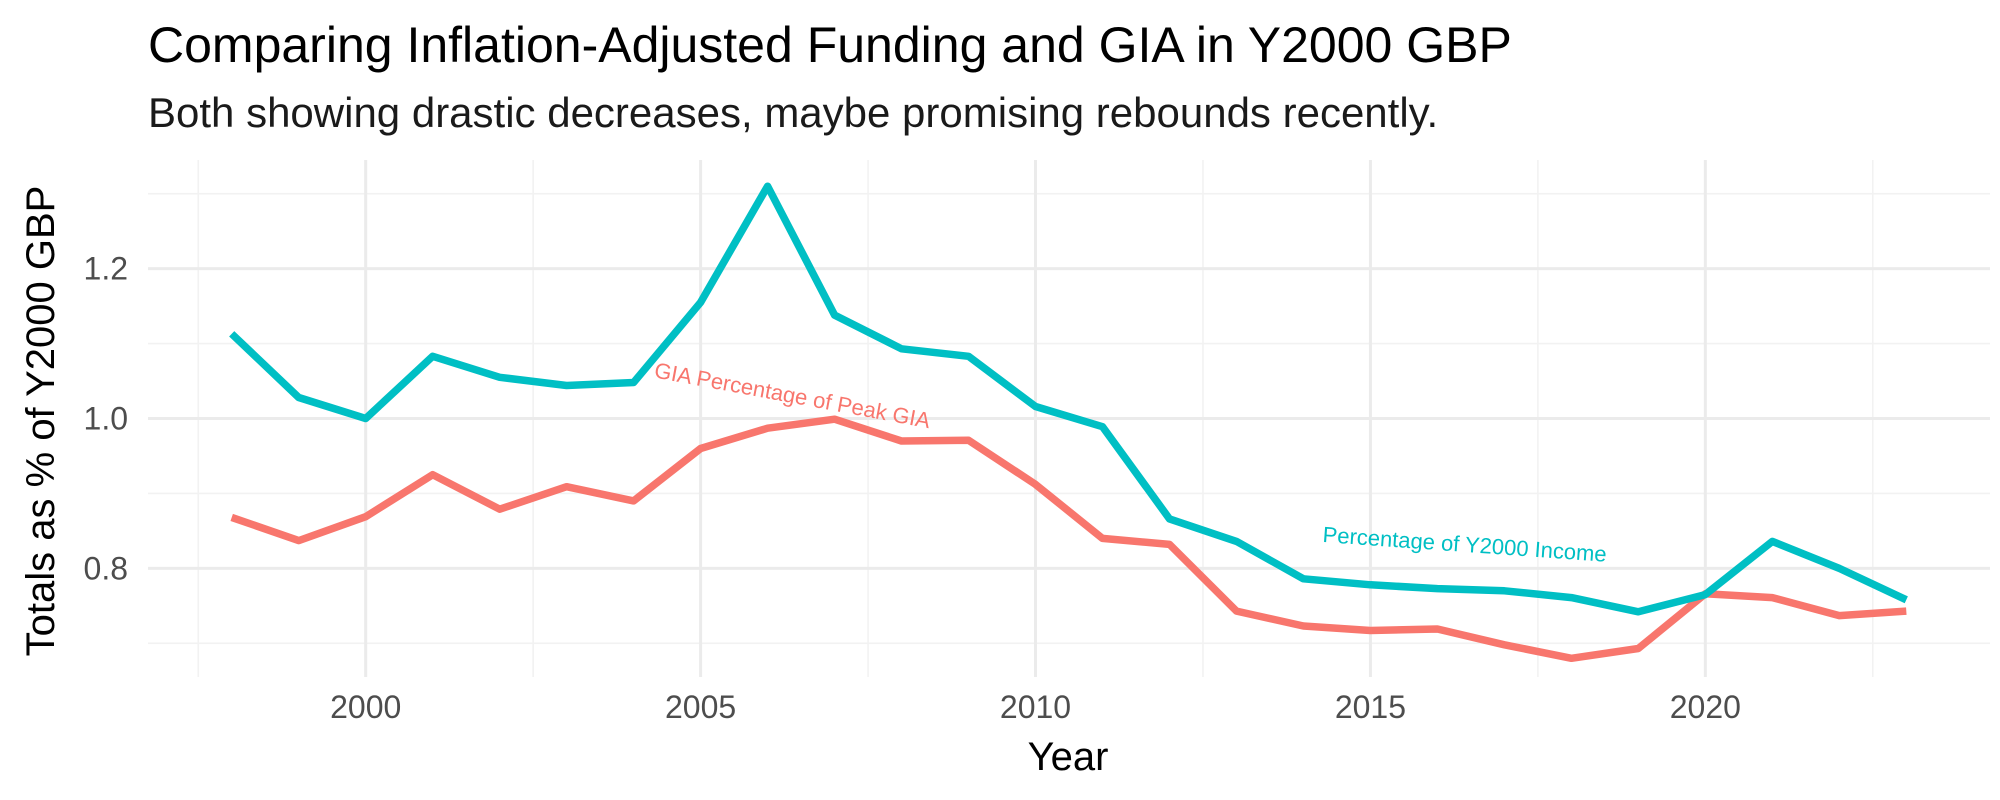  I want to click on x-tick-label: 2020, so click(1705, 707).